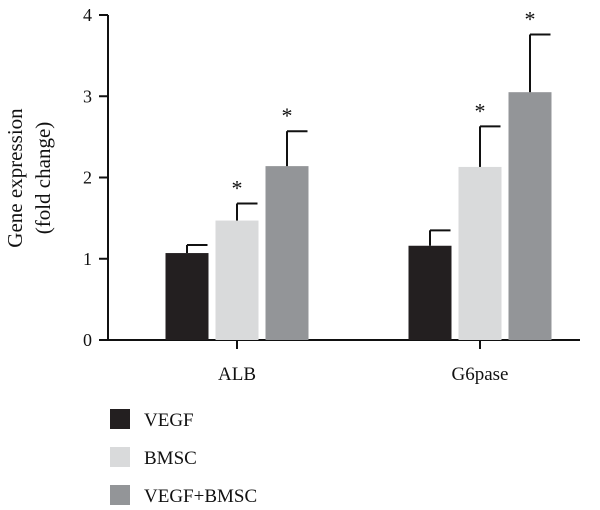  Describe the element at coordinates (87, 340) in the screenshot. I see `y-tick-label: 0` at that location.